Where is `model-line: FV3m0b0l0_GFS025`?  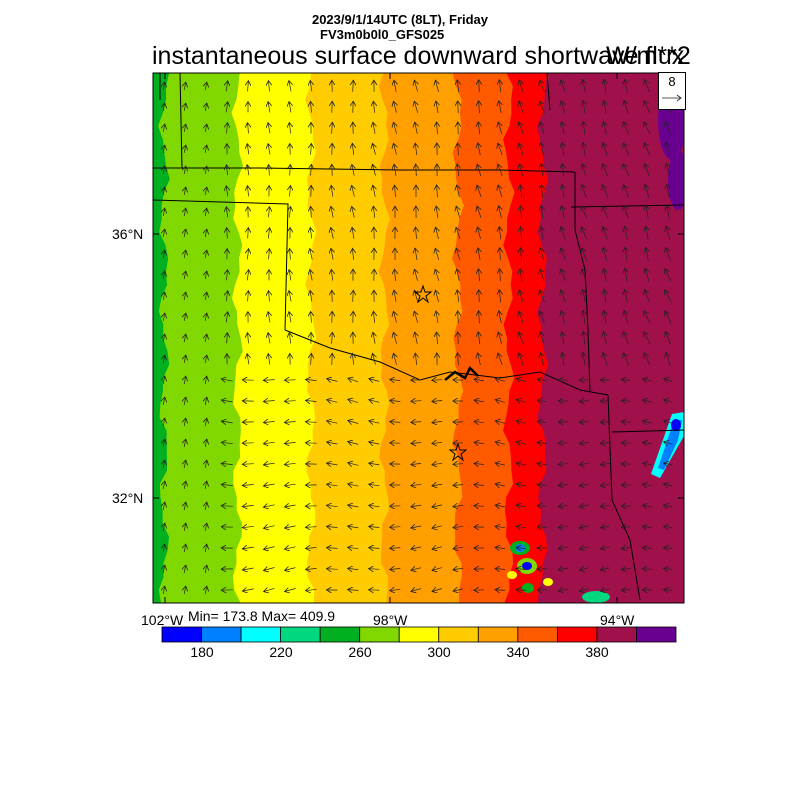 model-line: FV3m0b0l0_GFS025 is located at coordinates (382, 34).